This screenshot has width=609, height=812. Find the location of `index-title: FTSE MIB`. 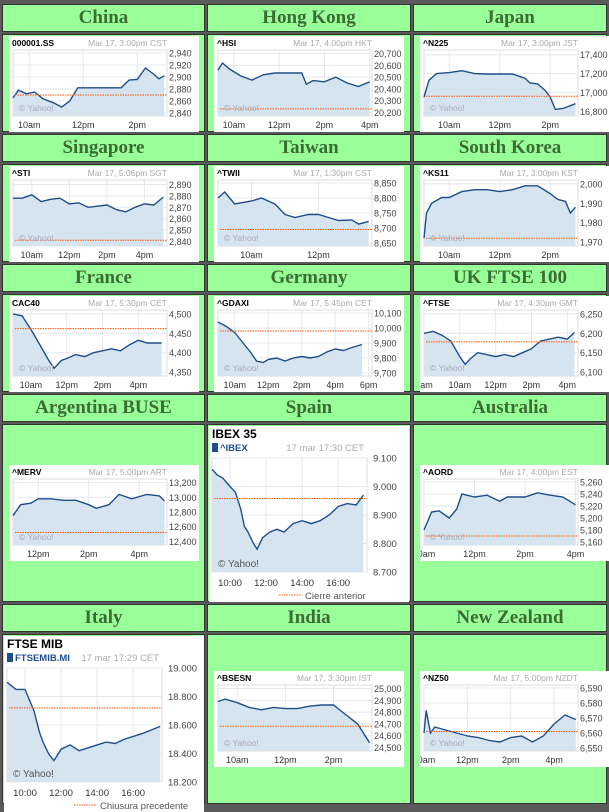

index-title: FTSE MIB is located at coordinates (35, 644).